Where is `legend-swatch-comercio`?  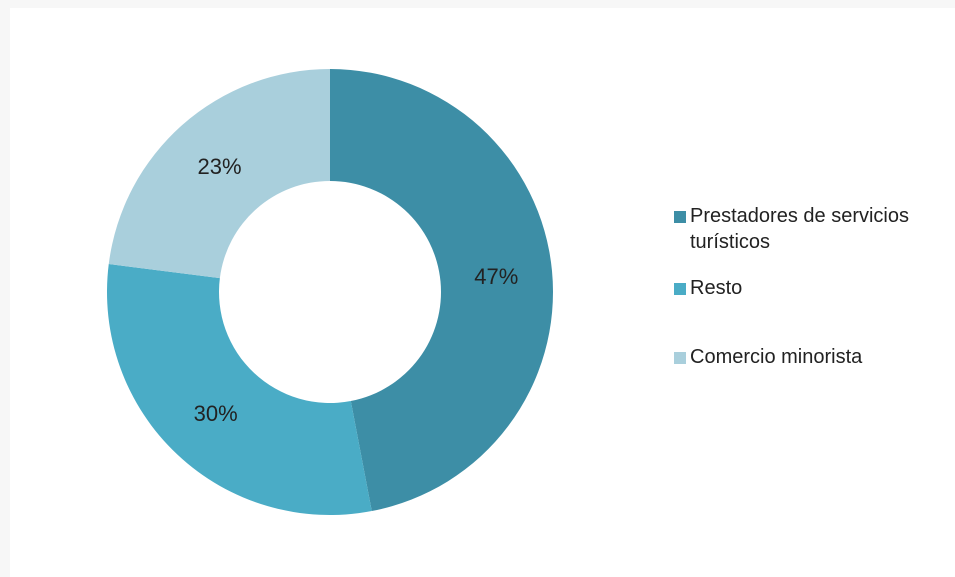 legend-swatch-comercio is located at coordinates (680, 358).